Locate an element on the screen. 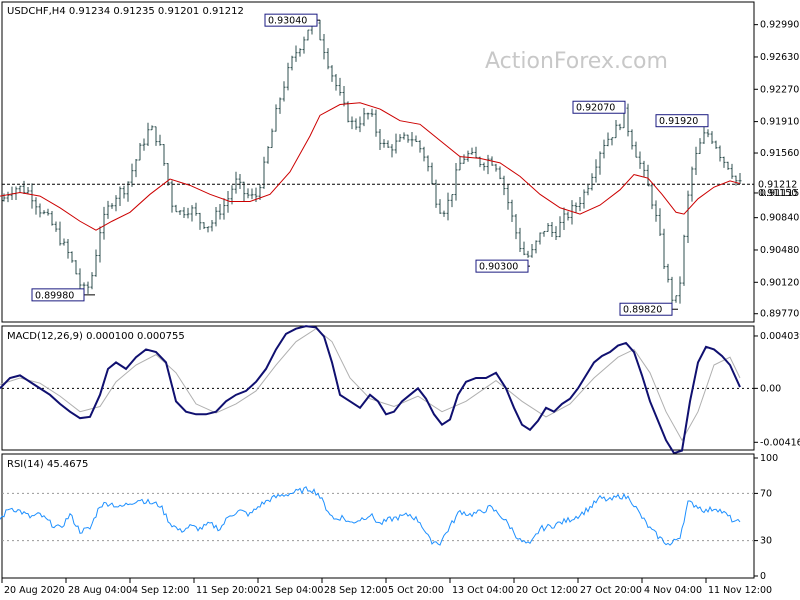  price-y-tick-label: 0.90120 is located at coordinates (779, 282).